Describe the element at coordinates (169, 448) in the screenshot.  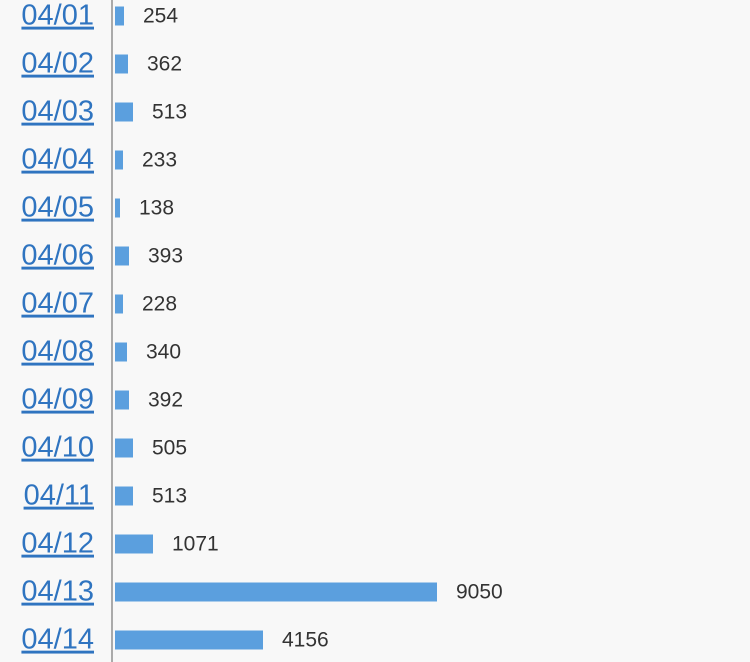
I see `value-label-04-10: 505` at that location.